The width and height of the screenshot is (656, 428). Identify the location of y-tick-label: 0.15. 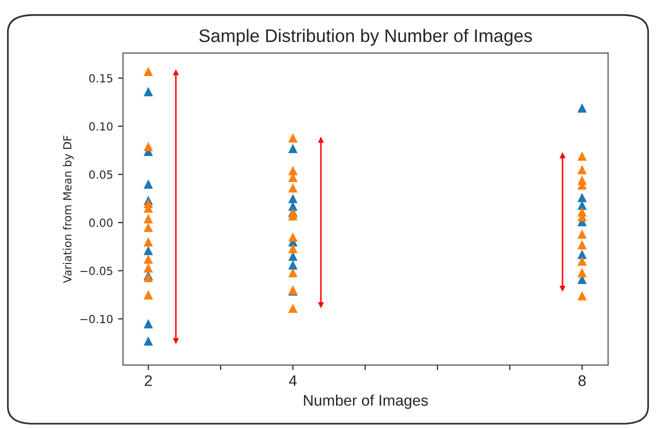
(100, 78).